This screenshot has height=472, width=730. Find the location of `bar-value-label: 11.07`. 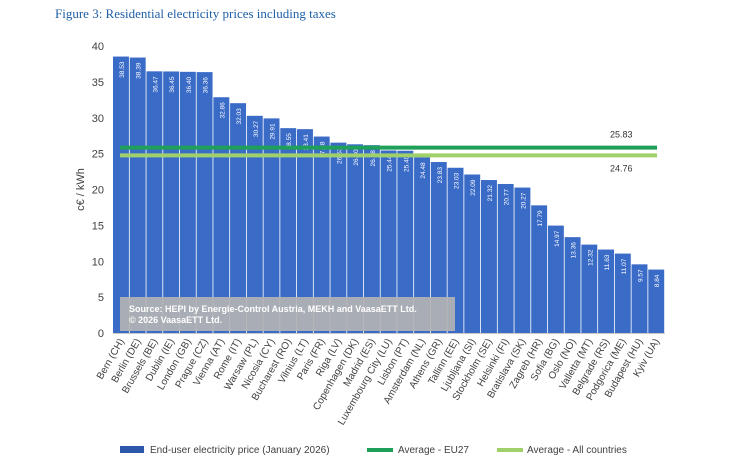

bar-value-label: 11.07 is located at coordinates (624, 266).